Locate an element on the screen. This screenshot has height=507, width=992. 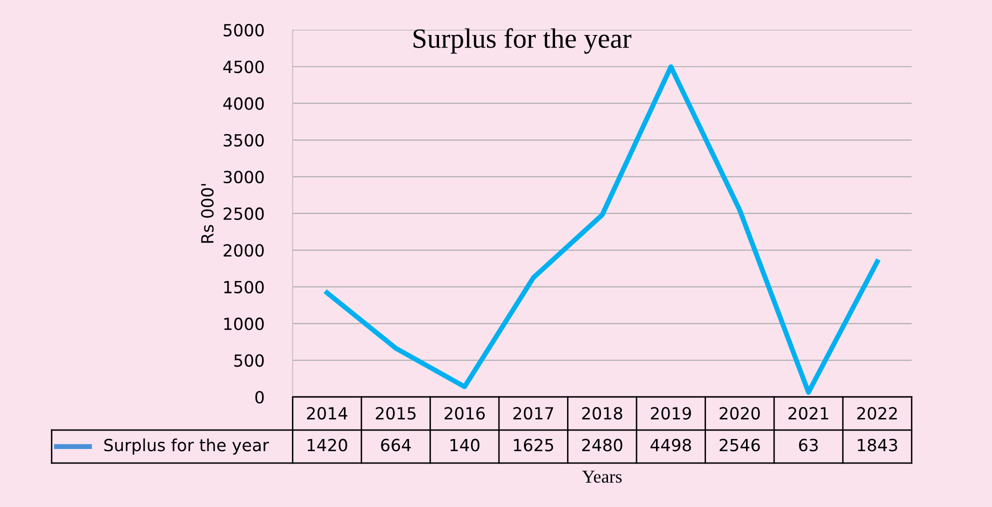
data-label: 140 is located at coordinates (465, 445).